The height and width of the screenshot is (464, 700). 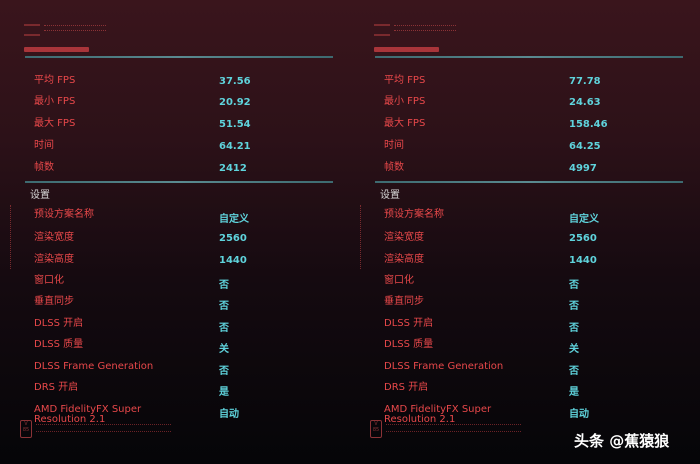 I want to click on stat-value: 37.56, so click(x=235, y=81).